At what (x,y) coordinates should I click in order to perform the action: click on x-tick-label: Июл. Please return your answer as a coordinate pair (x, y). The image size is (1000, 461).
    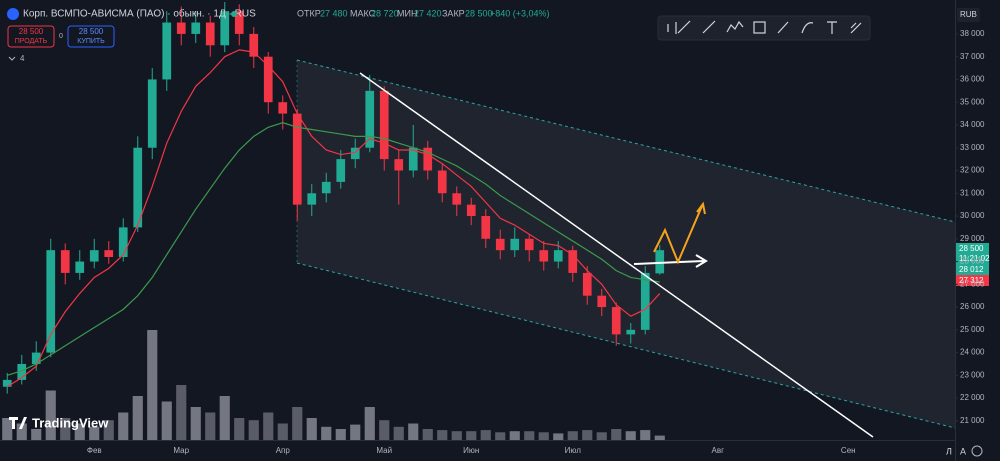
    Looking at the image, I should click on (573, 450).